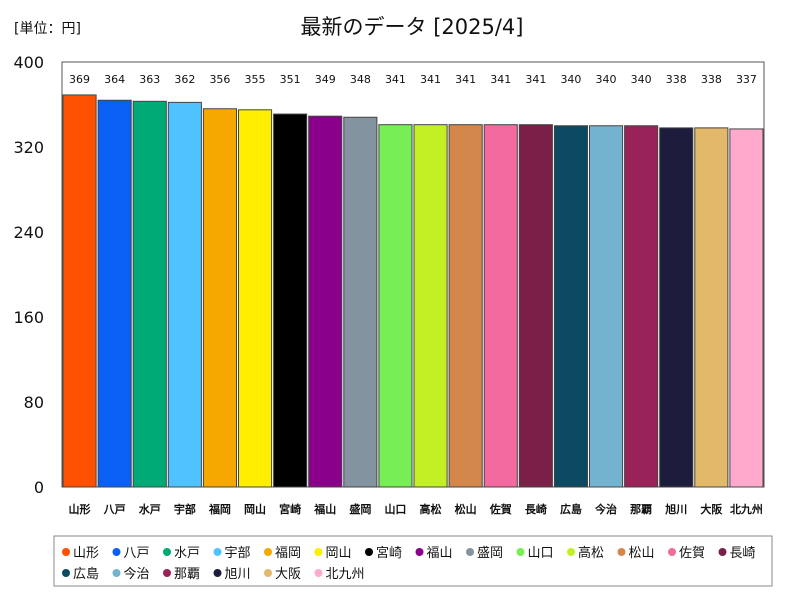 The height and width of the screenshot is (600, 800). What do you see at coordinates (369, 552) in the screenshot?
I see `legend-marker-宮崎` at bounding box center [369, 552].